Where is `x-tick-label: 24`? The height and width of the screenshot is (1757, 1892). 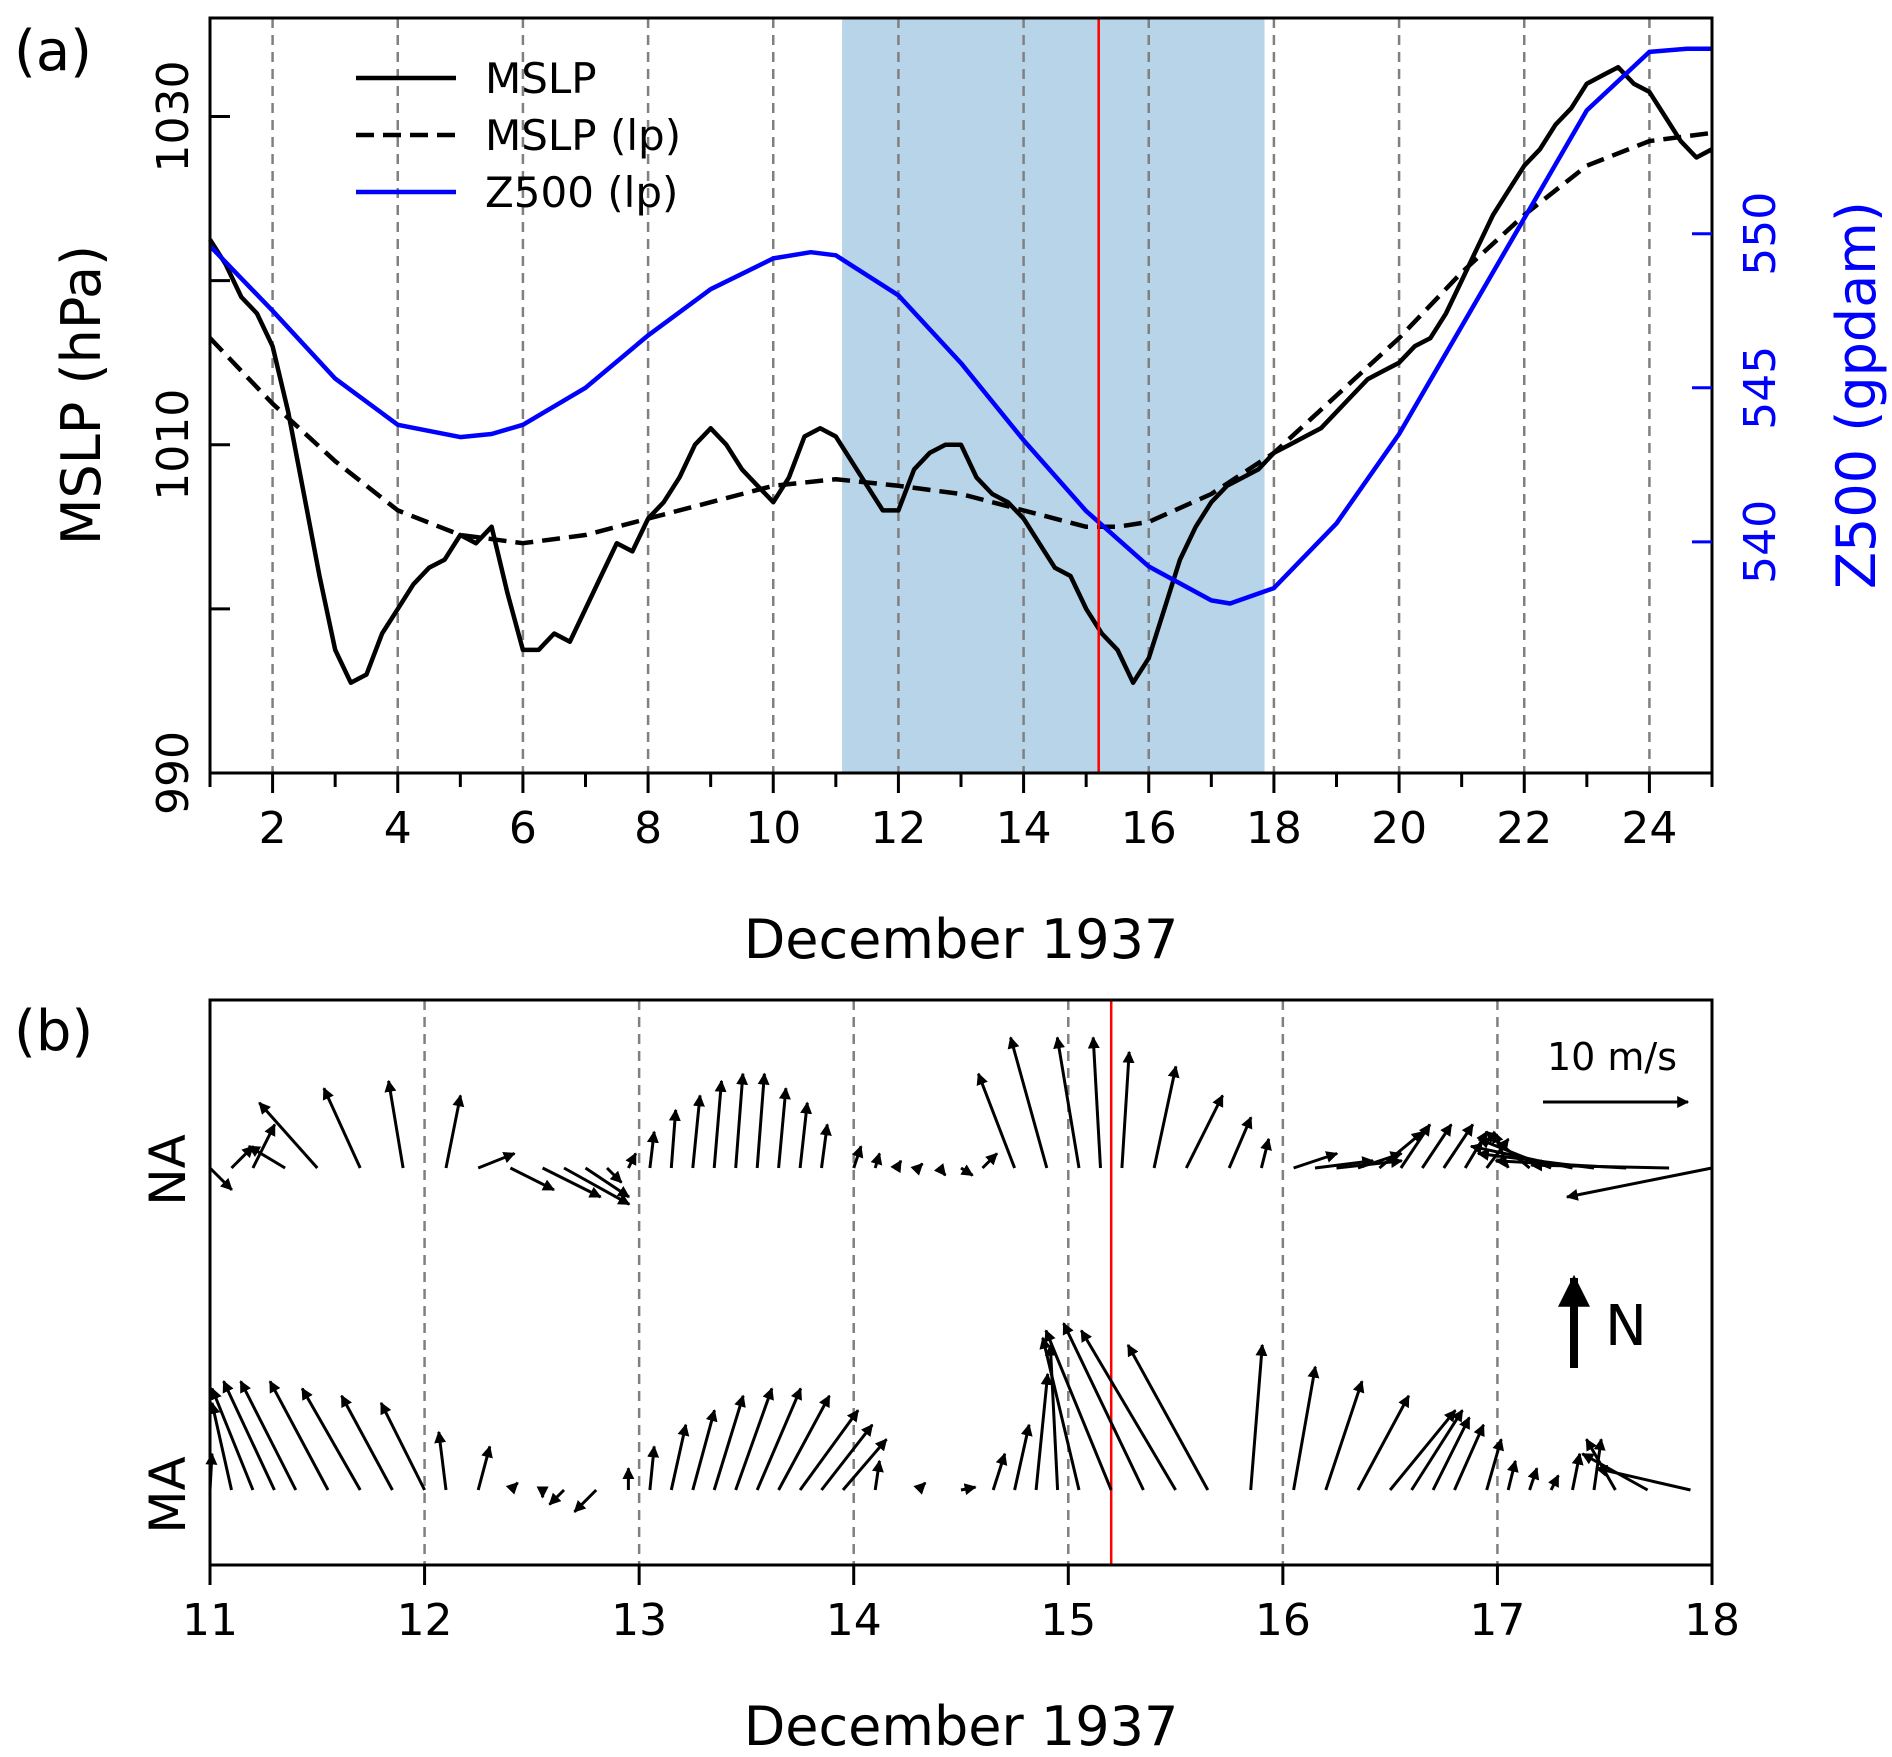
x-tick-label: 24 is located at coordinates (1649, 828).